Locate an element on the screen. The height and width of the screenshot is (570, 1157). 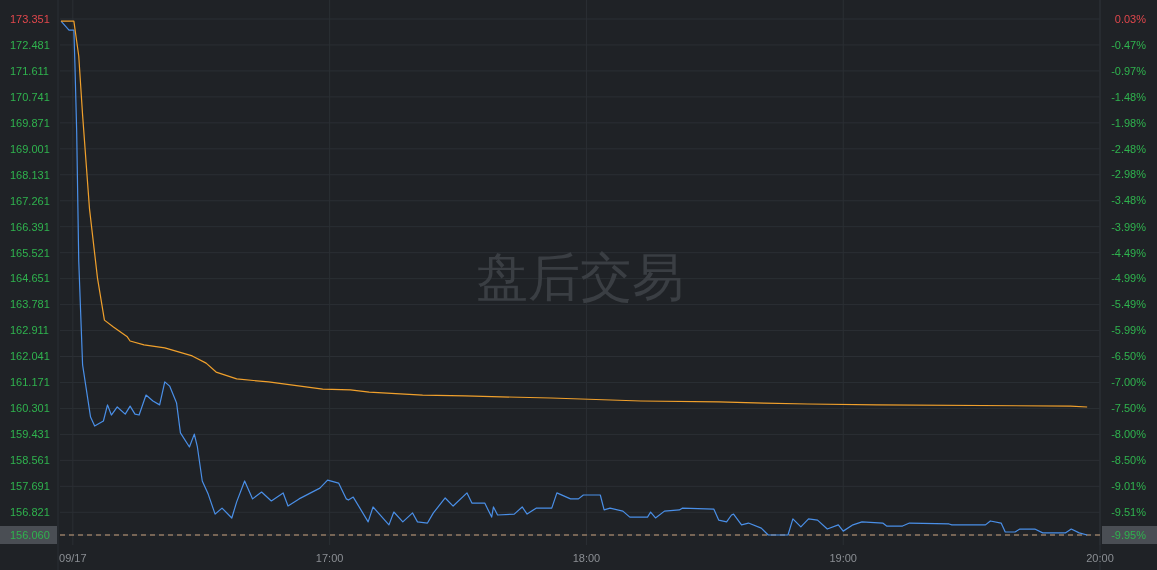
y-tick-label: 165.521 is located at coordinates (30, 252).